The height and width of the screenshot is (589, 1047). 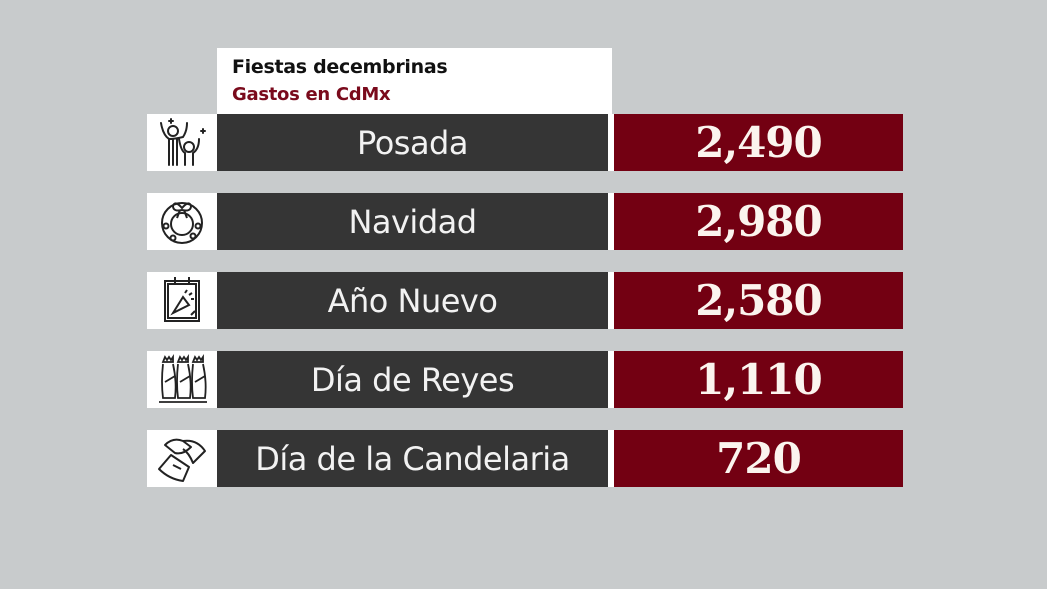 What do you see at coordinates (412, 142) in the screenshot?
I see `row-label: Posada` at bounding box center [412, 142].